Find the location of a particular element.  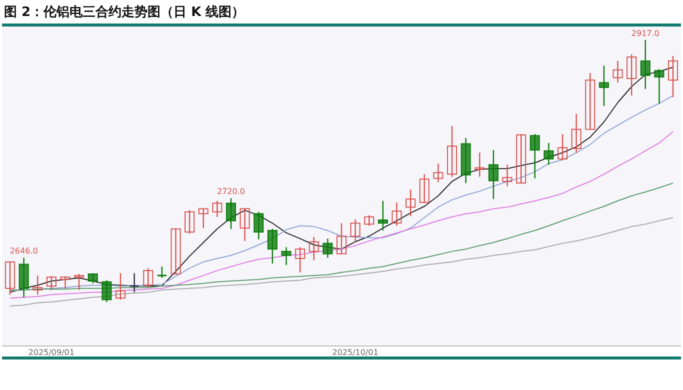

x-tick-label: 2025/09/01 is located at coordinates (51, 352).